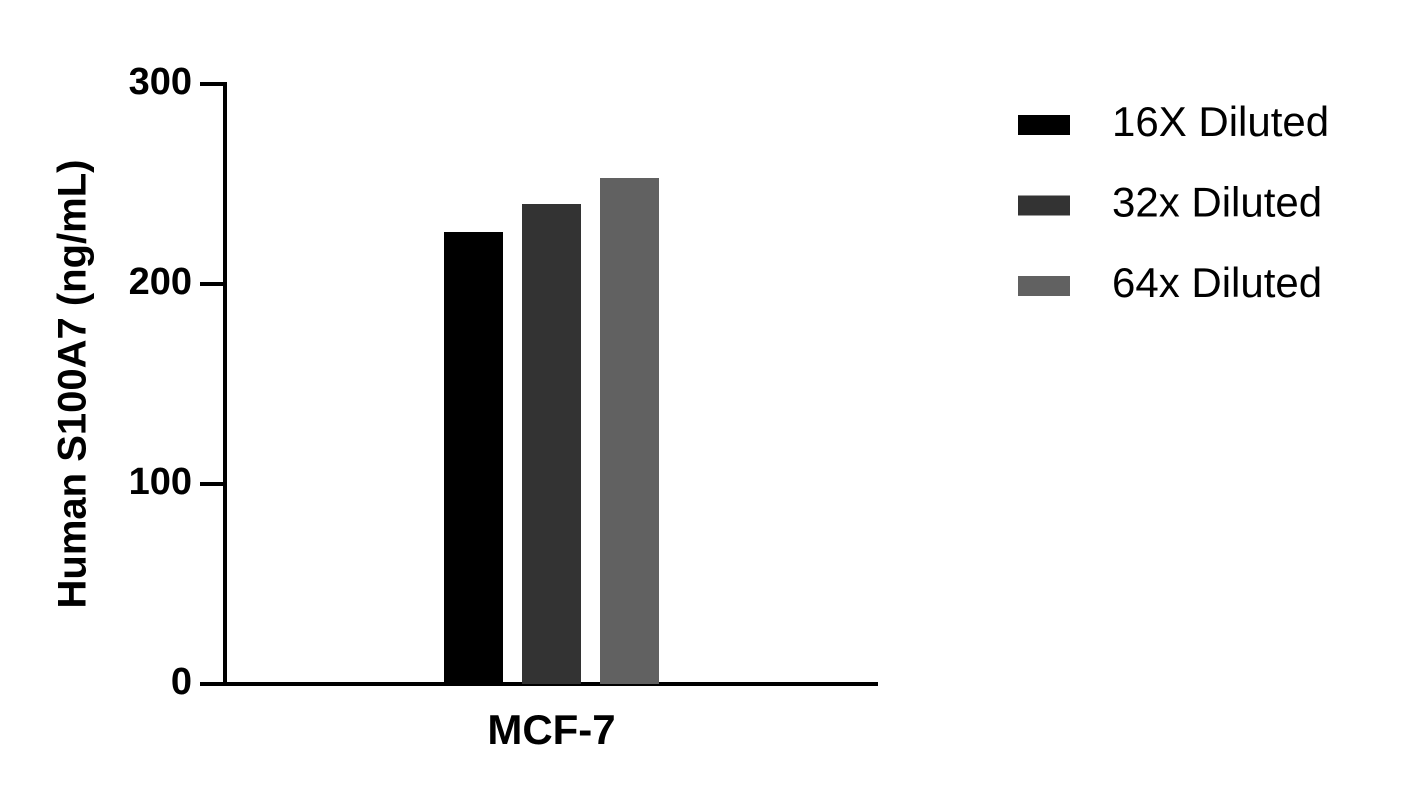  I want to click on y-tick-label: 300, so click(160, 82).